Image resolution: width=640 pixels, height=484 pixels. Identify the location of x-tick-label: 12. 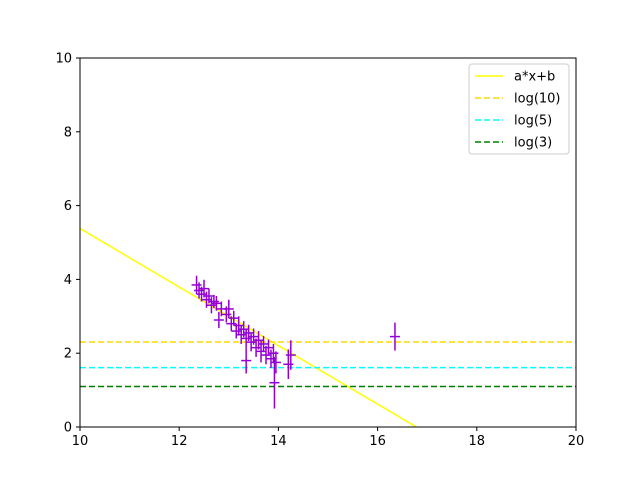
(179, 441).